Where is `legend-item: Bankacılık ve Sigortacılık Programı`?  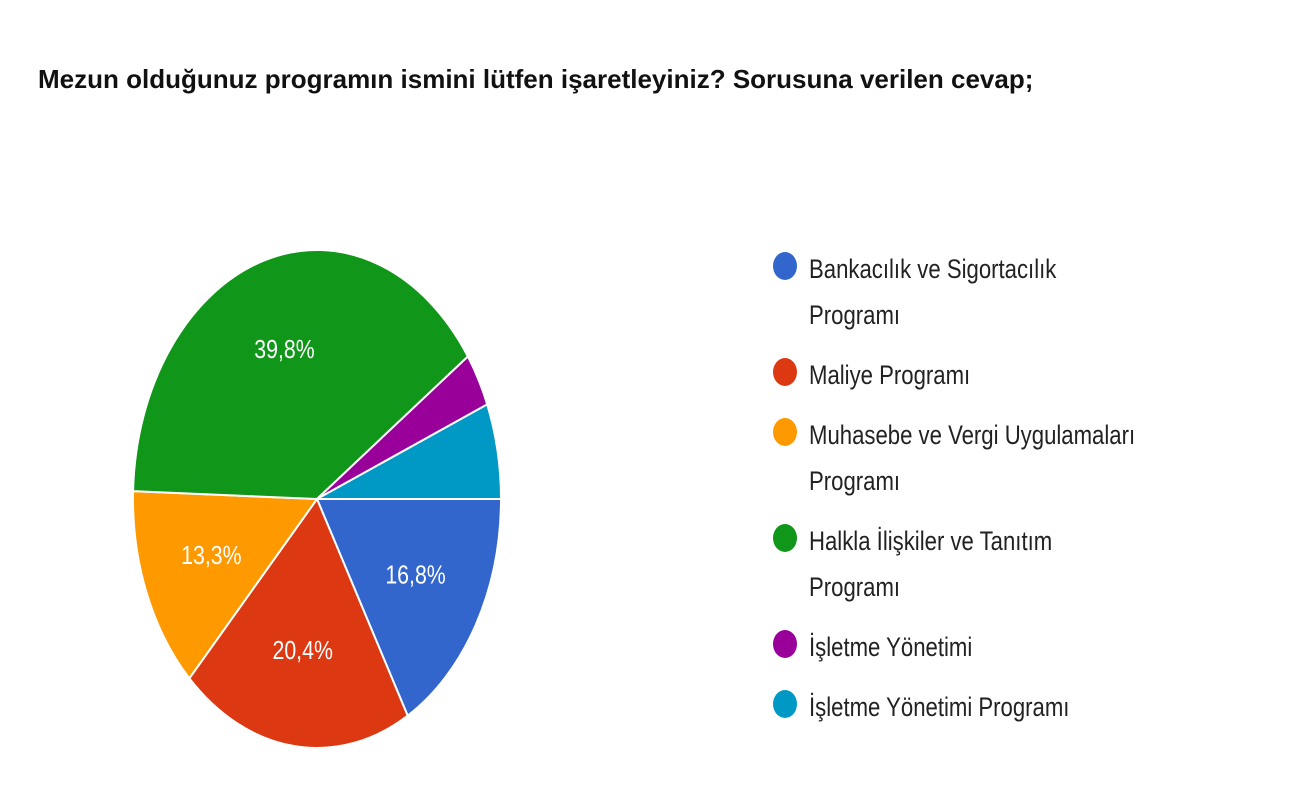 legend-item: Bankacılık ve Sigortacılık Programı is located at coordinates (991, 292).